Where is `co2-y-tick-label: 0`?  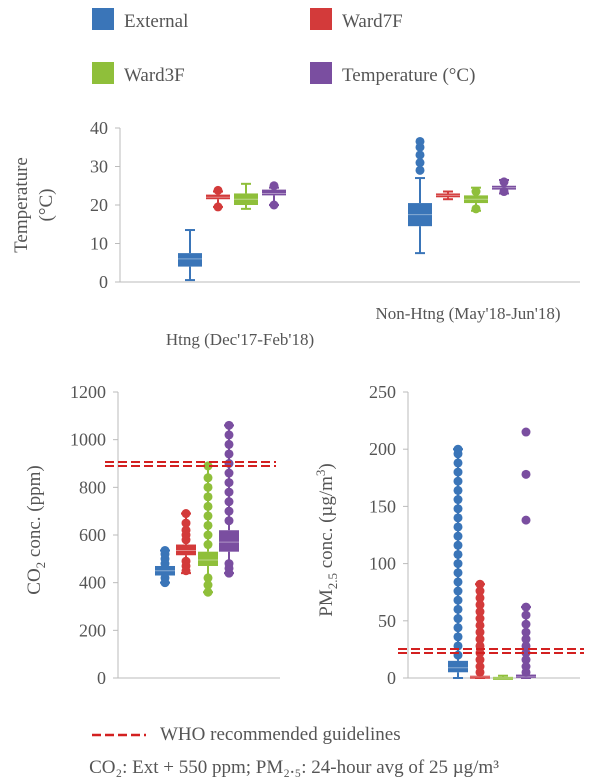
co2-y-tick-label: 0 is located at coordinates (101, 678).